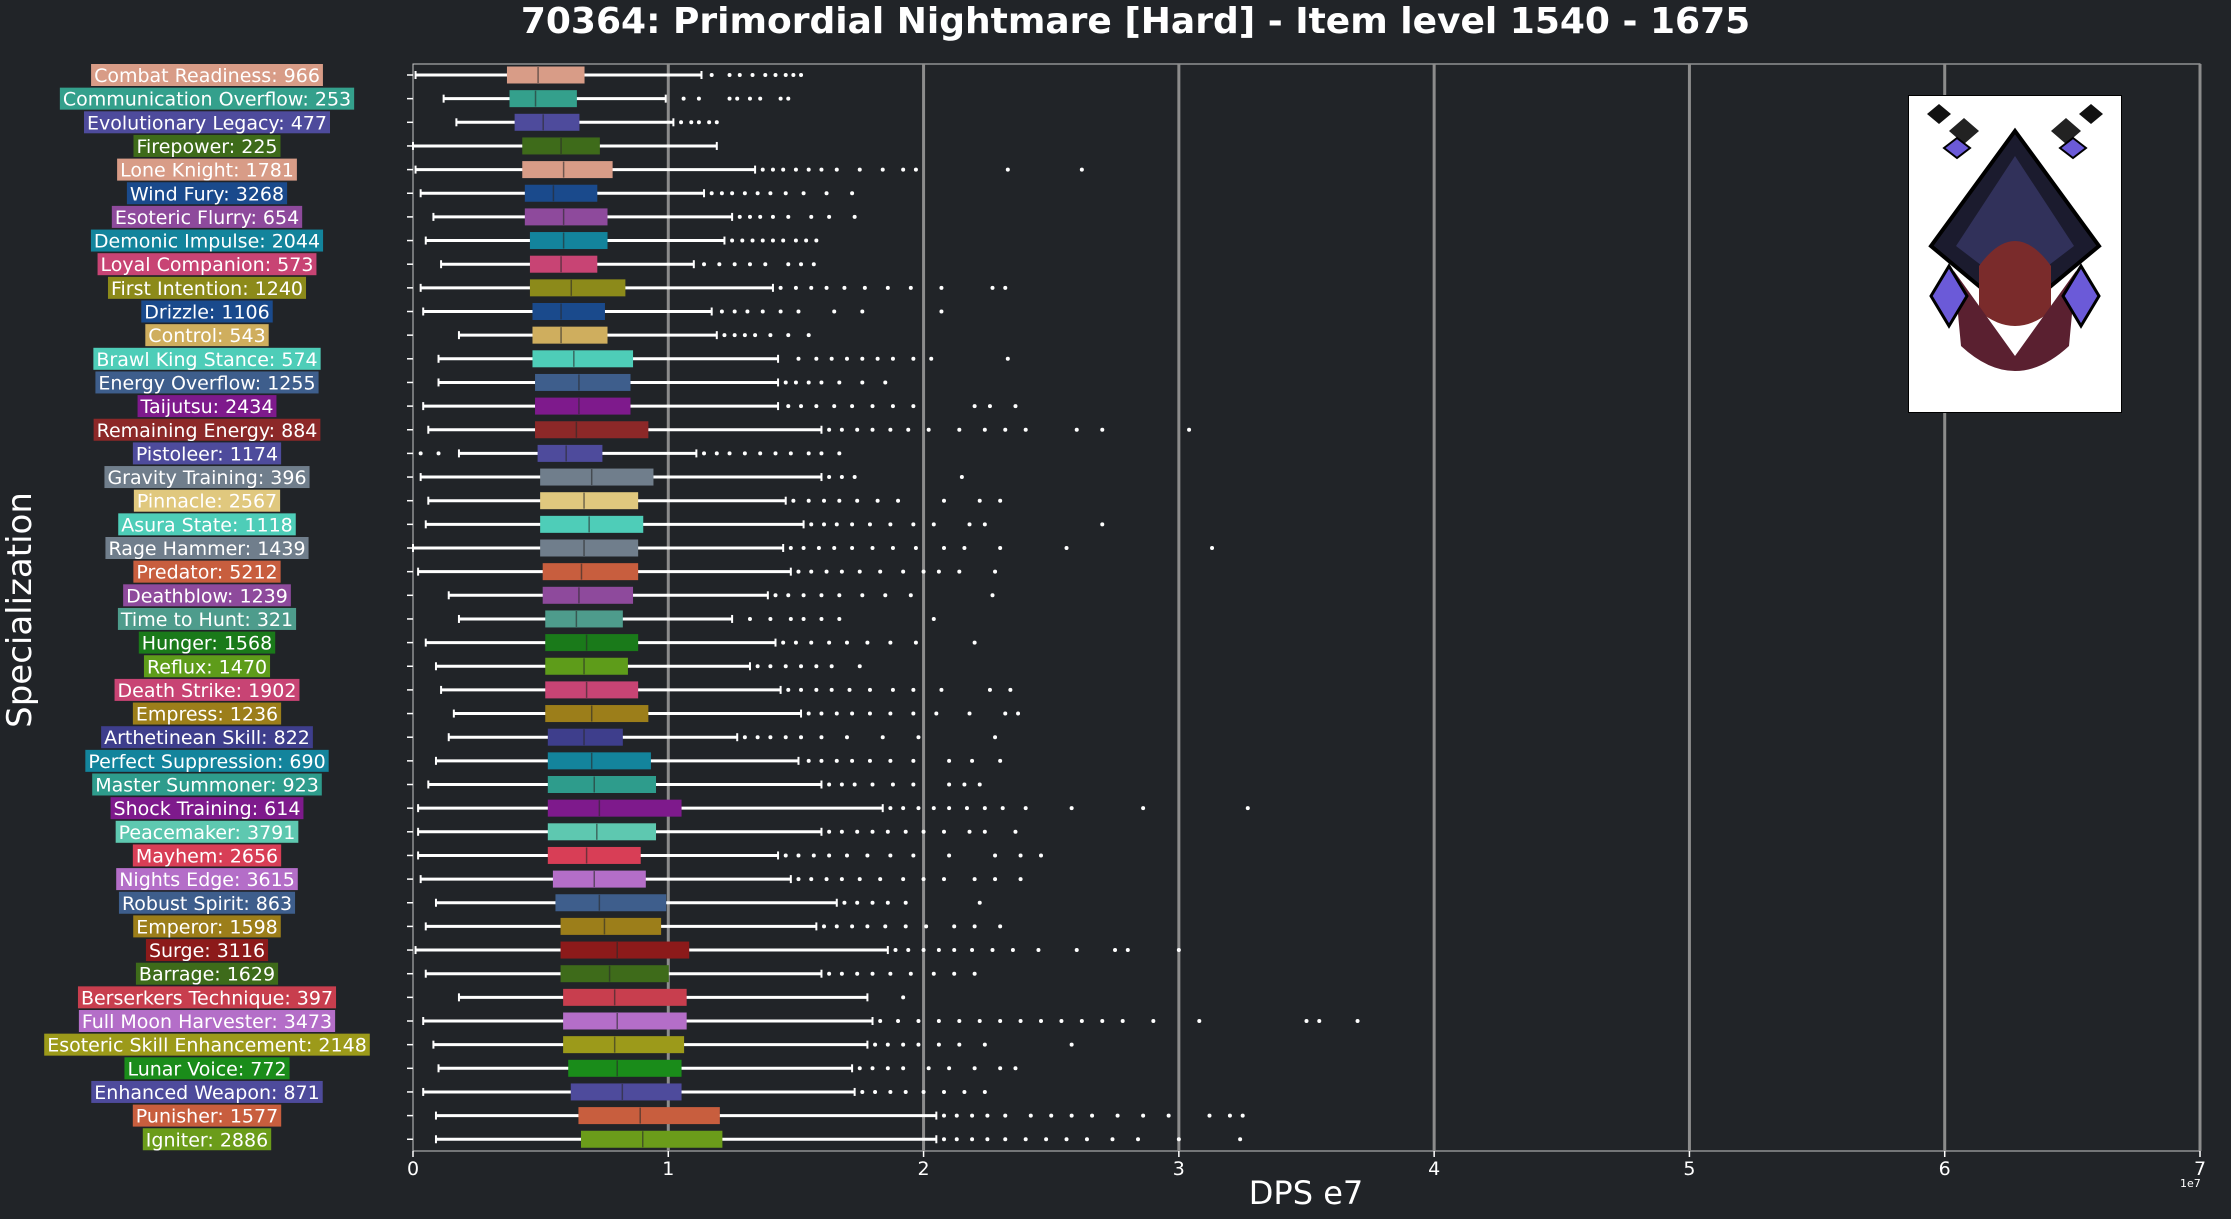  I want to click on category-label: Barrage: 1629, so click(207, 975).